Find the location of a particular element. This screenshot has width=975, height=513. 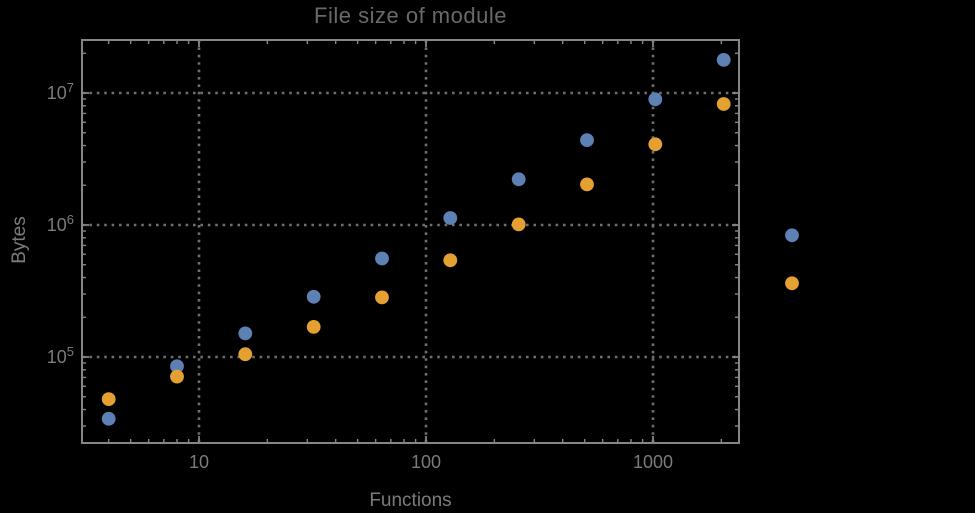

x-axis-label: Functions is located at coordinates (410, 500).